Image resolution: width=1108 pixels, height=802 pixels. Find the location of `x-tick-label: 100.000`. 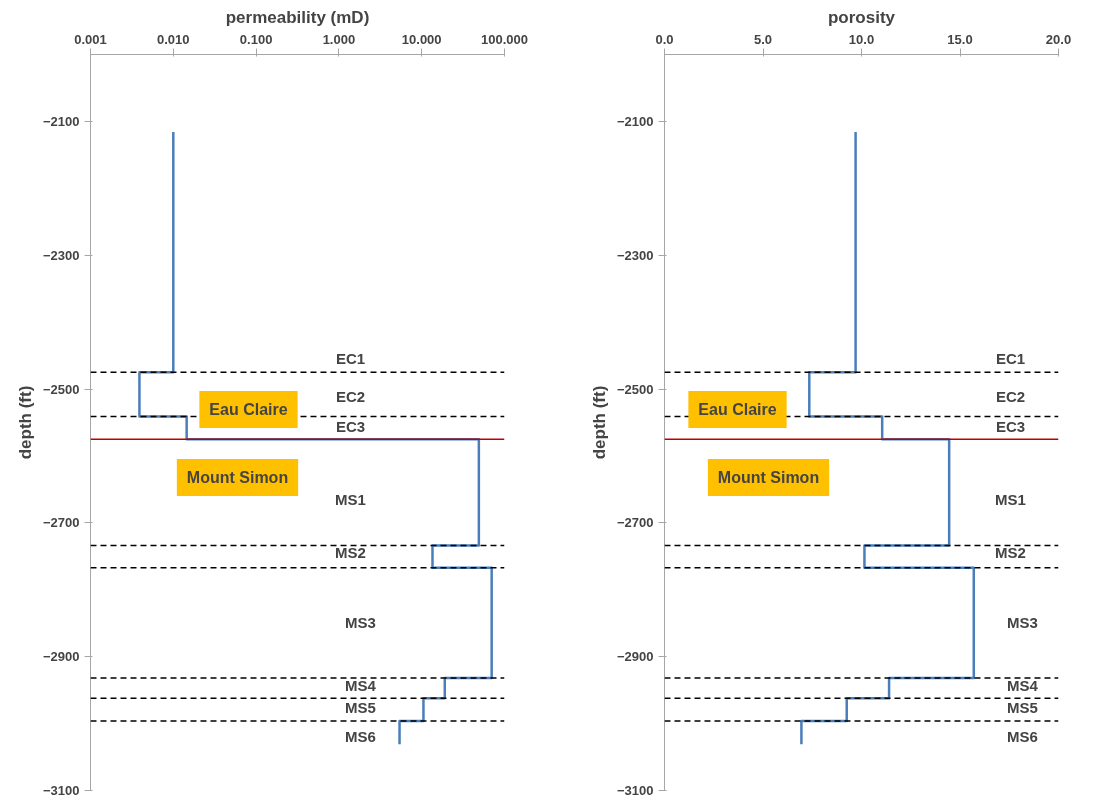

x-tick-label: 100.000 is located at coordinates (504, 39).